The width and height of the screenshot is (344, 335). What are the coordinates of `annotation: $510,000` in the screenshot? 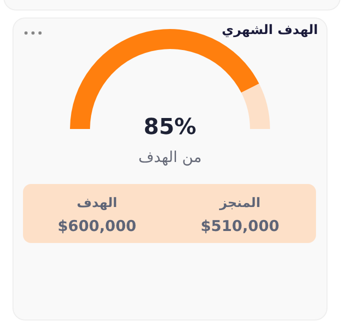 It's located at (240, 226).